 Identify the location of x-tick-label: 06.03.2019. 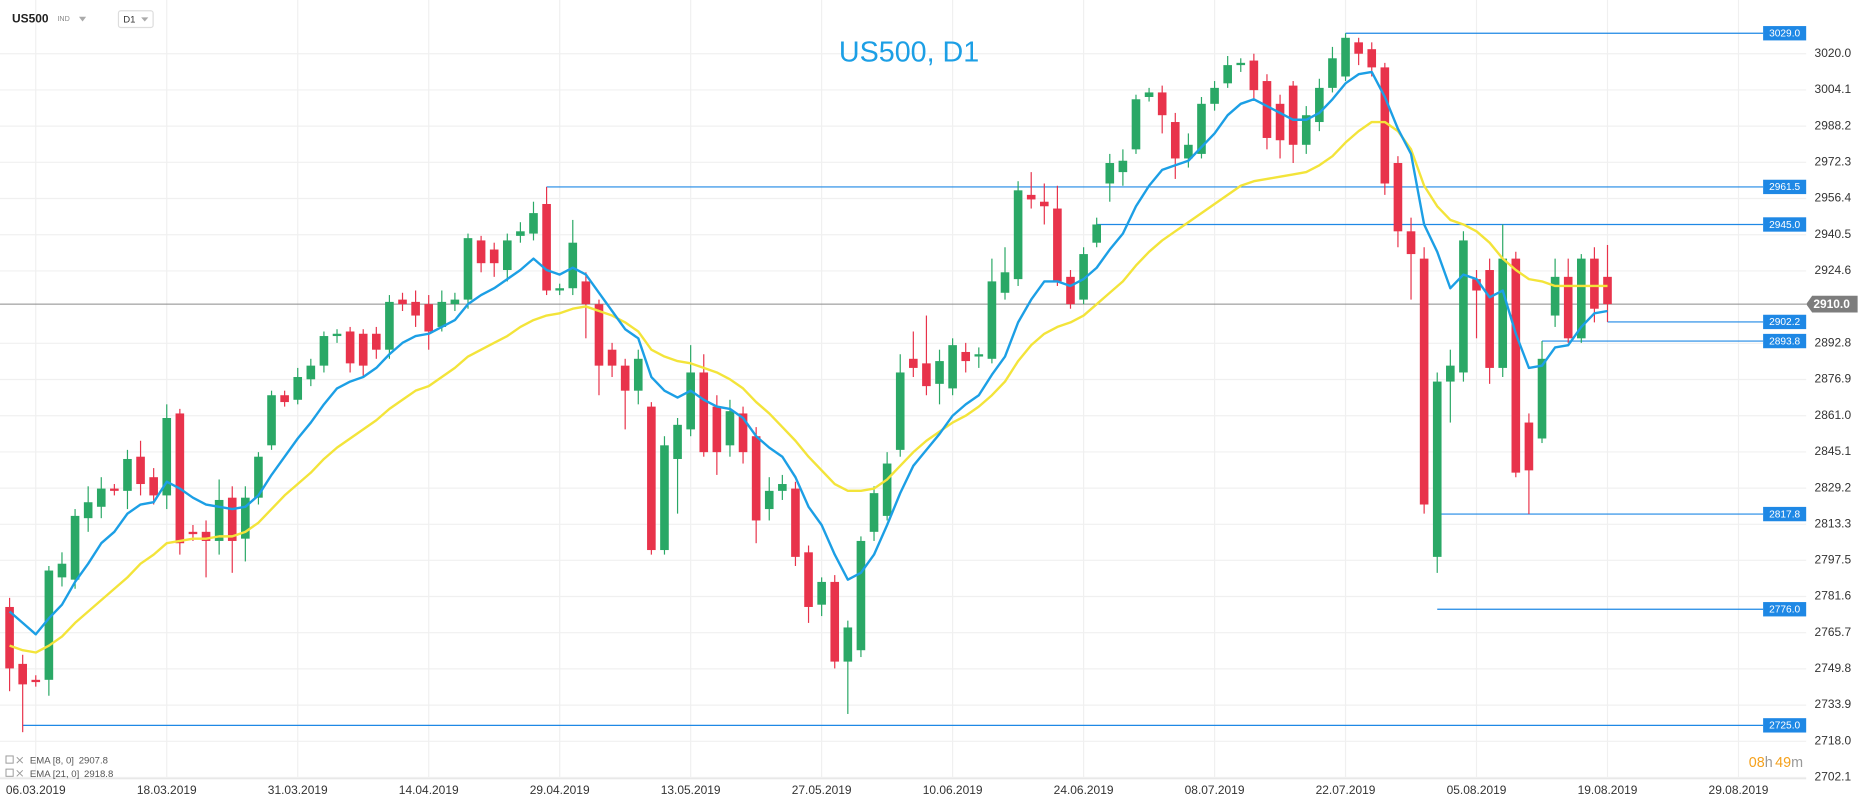
(36, 790).